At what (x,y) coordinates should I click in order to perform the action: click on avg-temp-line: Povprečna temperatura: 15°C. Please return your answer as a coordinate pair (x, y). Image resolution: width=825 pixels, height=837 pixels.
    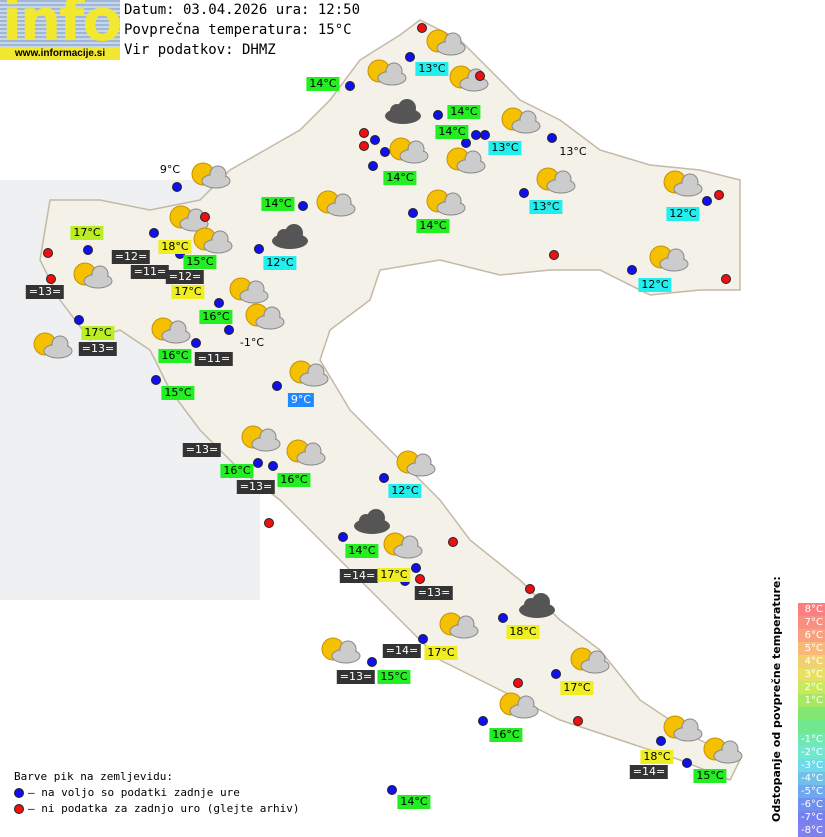
    Looking at the image, I should click on (238, 30).